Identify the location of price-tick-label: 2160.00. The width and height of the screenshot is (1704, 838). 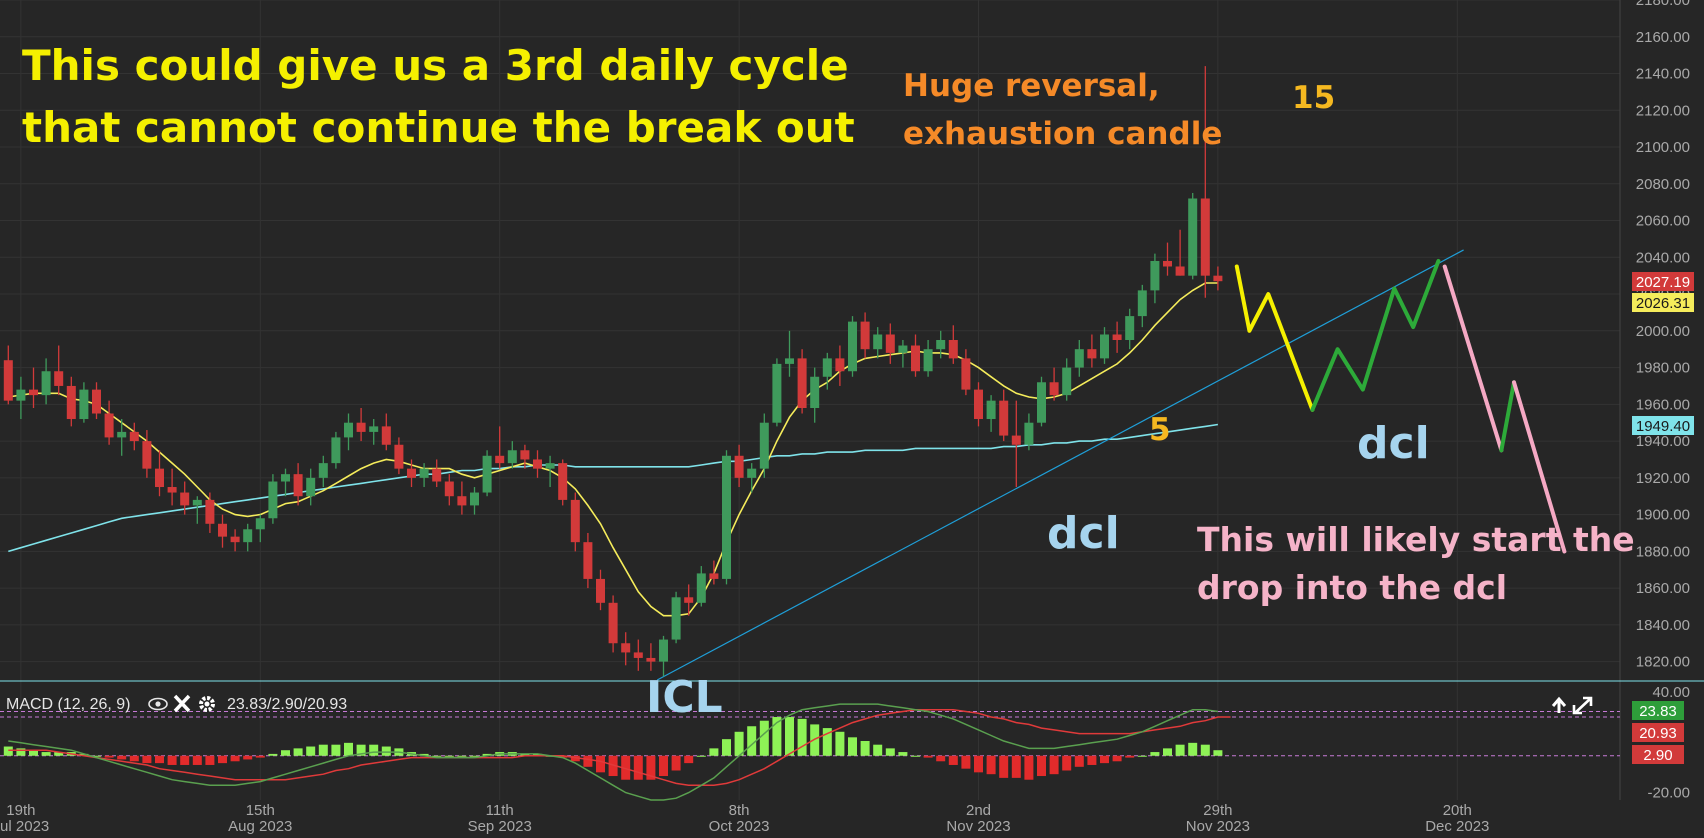
(1663, 37).